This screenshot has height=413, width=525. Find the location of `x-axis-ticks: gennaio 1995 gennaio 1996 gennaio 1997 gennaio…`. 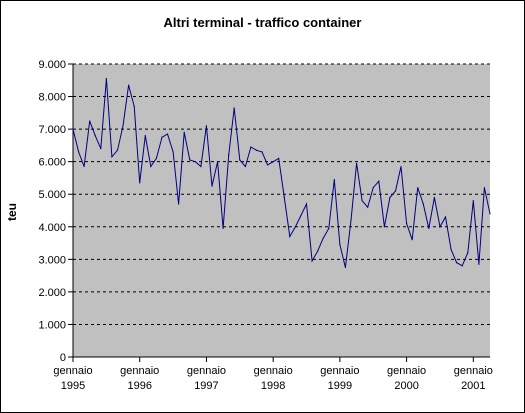

x-axis-ticks: gennaio 1995 gennaio 1996 gennaio 1997 gennaio… is located at coordinates (273, 374).